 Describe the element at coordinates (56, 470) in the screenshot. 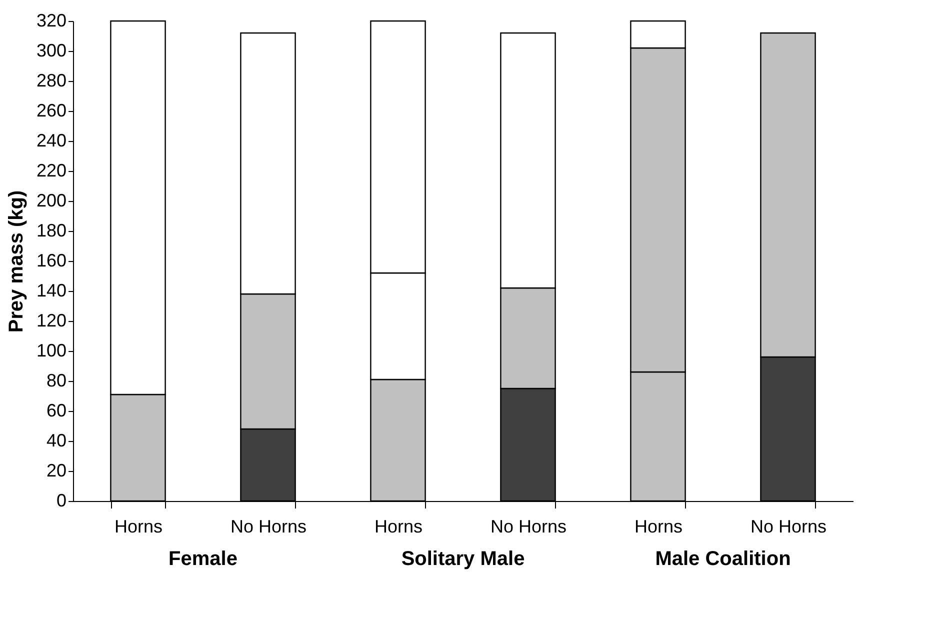

I see `y-tick-label: 20` at that location.